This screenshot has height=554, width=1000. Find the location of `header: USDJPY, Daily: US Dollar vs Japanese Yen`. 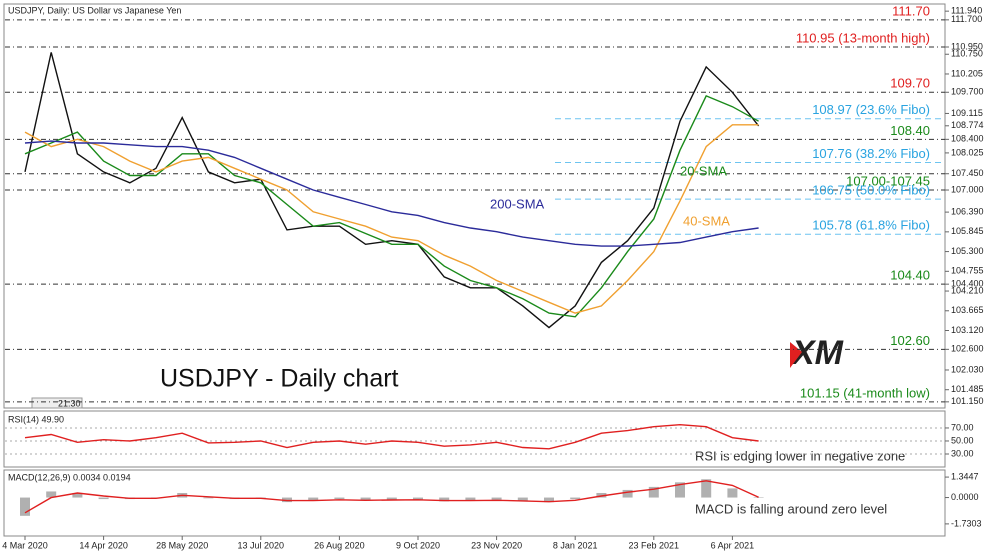

header: USDJPY, Daily: US Dollar vs Japanese Yen is located at coordinates (94, 10).